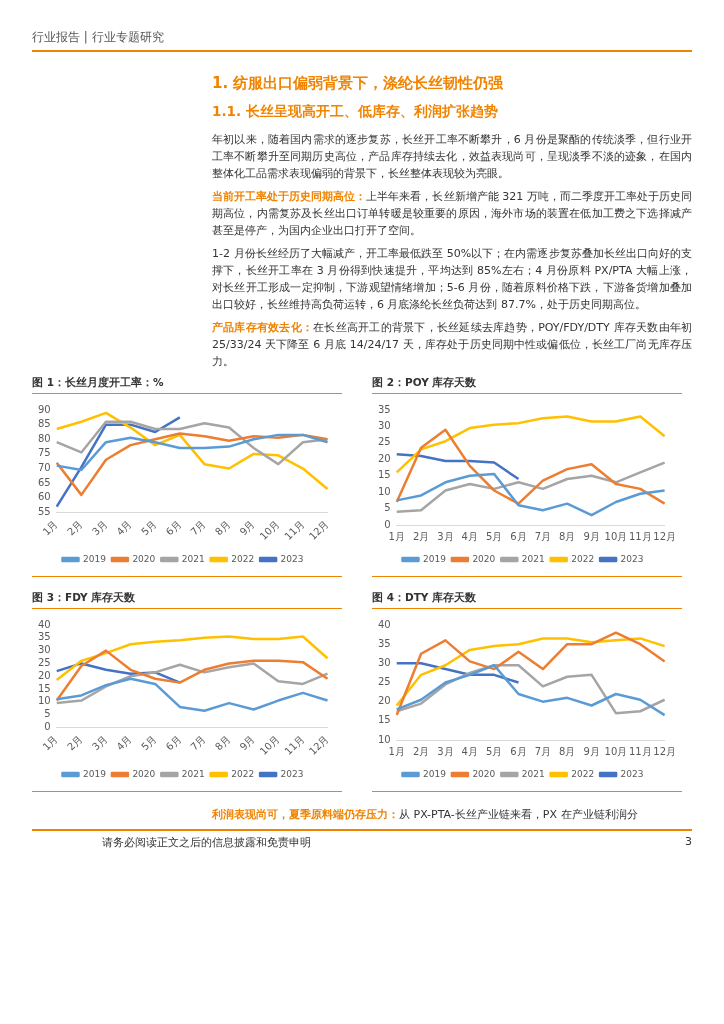 This screenshot has width=724, height=1024. Describe the element at coordinates (44, 453) in the screenshot. I see `y-tick-label: 75` at that location.